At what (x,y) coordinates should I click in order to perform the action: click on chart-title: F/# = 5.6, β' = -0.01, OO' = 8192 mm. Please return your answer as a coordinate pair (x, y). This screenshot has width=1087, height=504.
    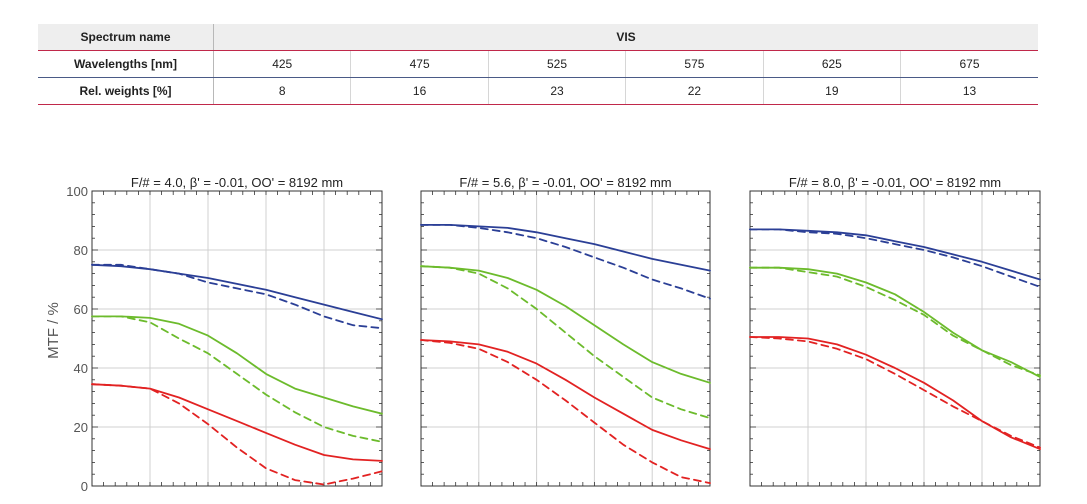
    Looking at the image, I should click on (565, 182).